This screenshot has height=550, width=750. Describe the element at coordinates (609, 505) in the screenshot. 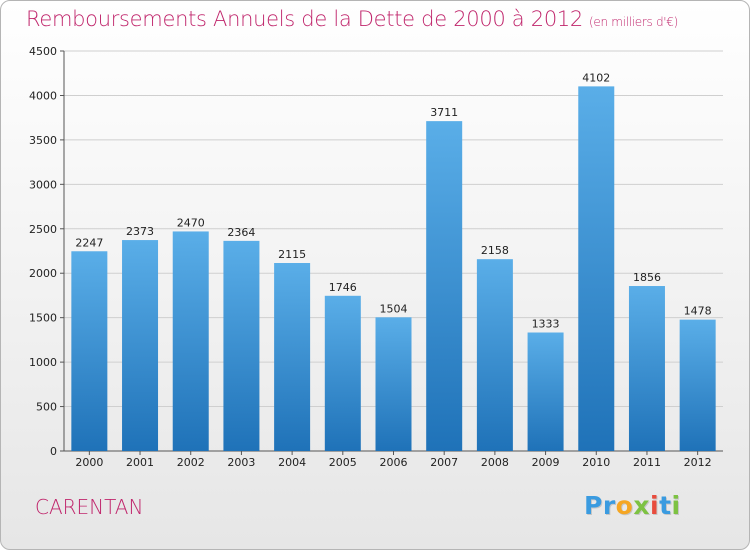

I see `logo-letter: r` at that location.